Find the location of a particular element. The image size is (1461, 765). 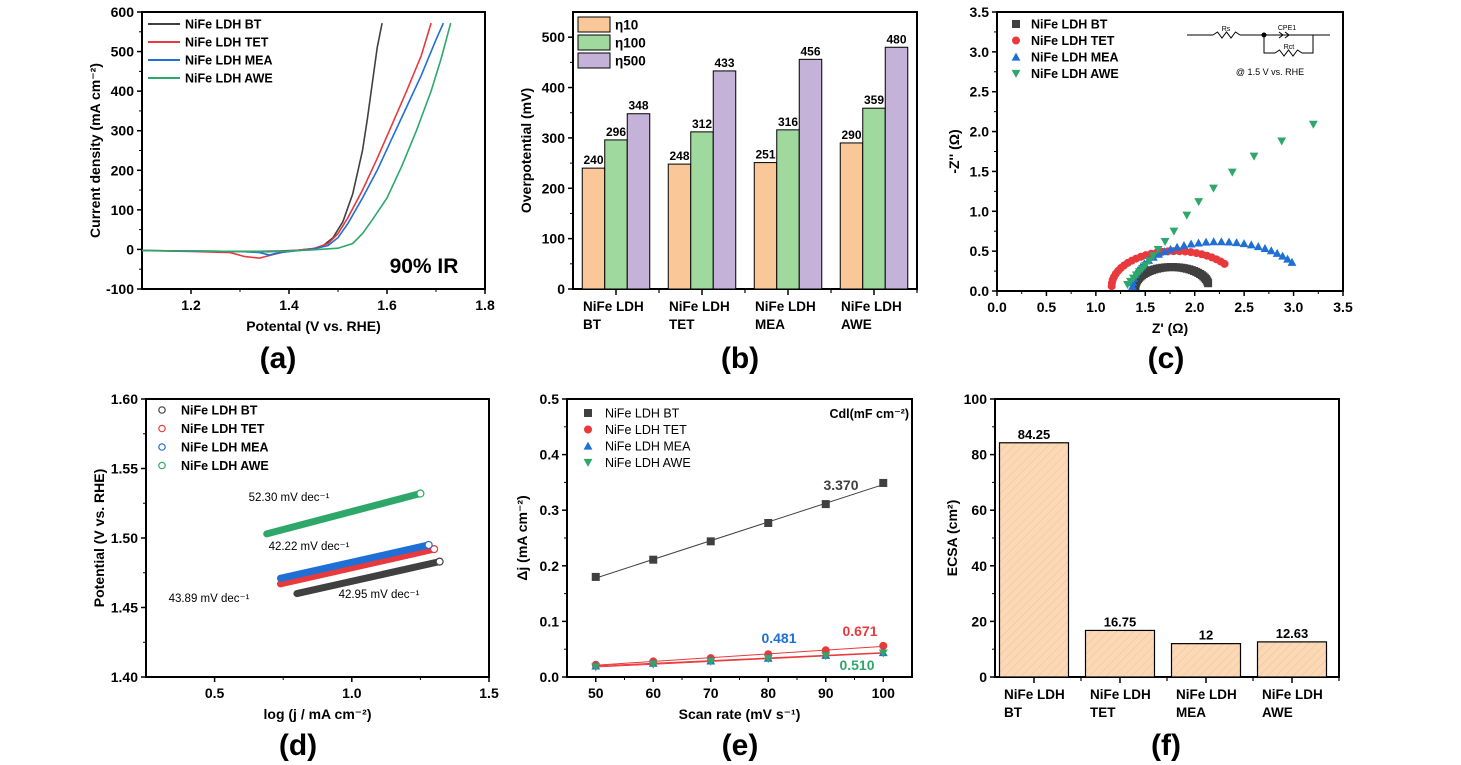

legend-label: η500 is located at coordinates (630, 61).